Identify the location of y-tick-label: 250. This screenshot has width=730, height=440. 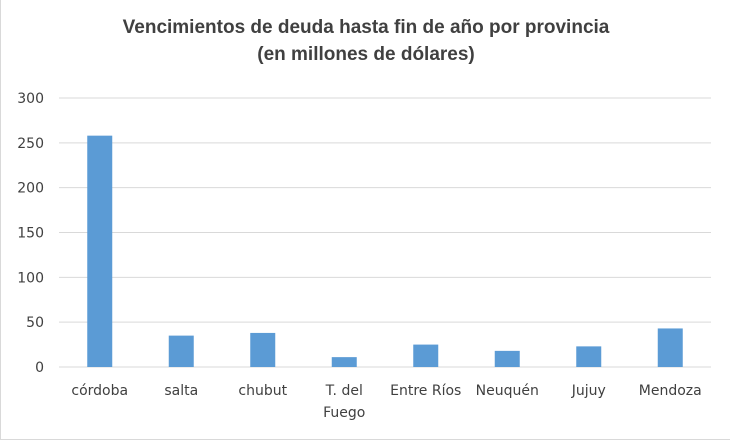
(30, 144).